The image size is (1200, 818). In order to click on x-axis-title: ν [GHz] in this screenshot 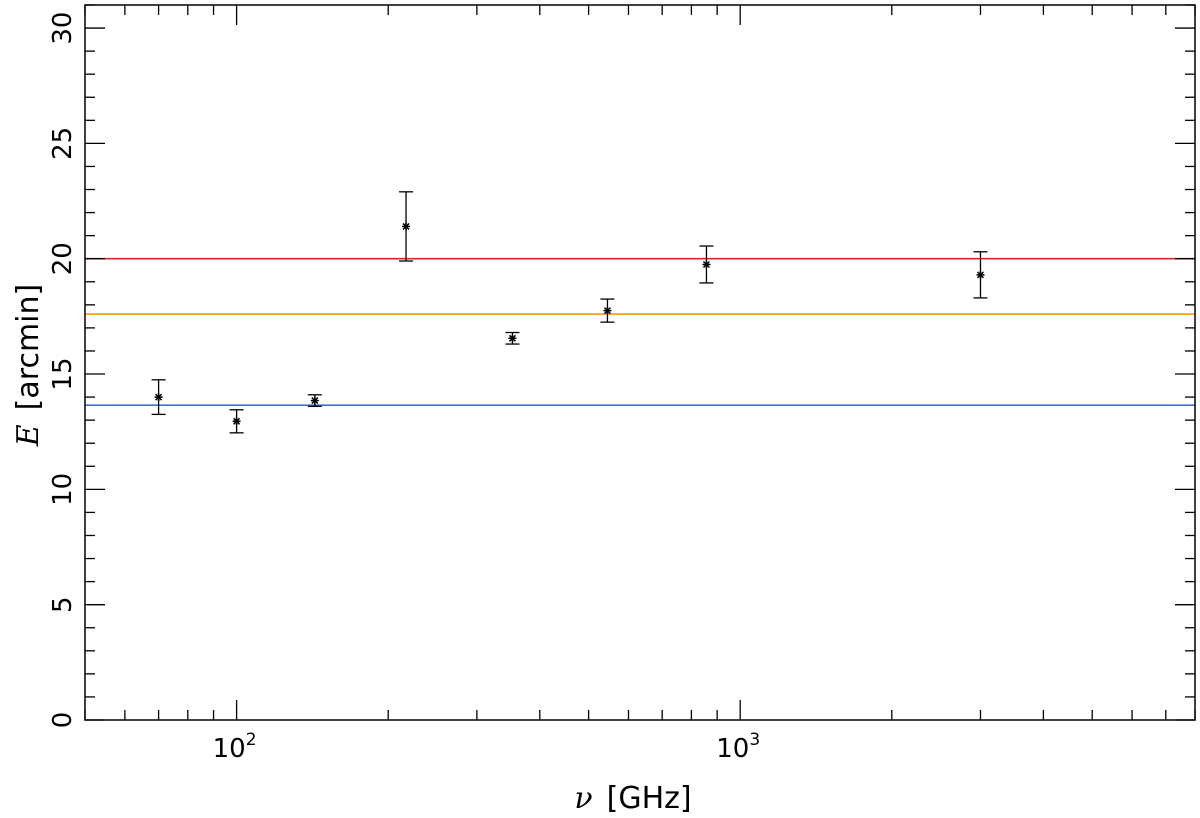, I will do `click(632, 798)`.